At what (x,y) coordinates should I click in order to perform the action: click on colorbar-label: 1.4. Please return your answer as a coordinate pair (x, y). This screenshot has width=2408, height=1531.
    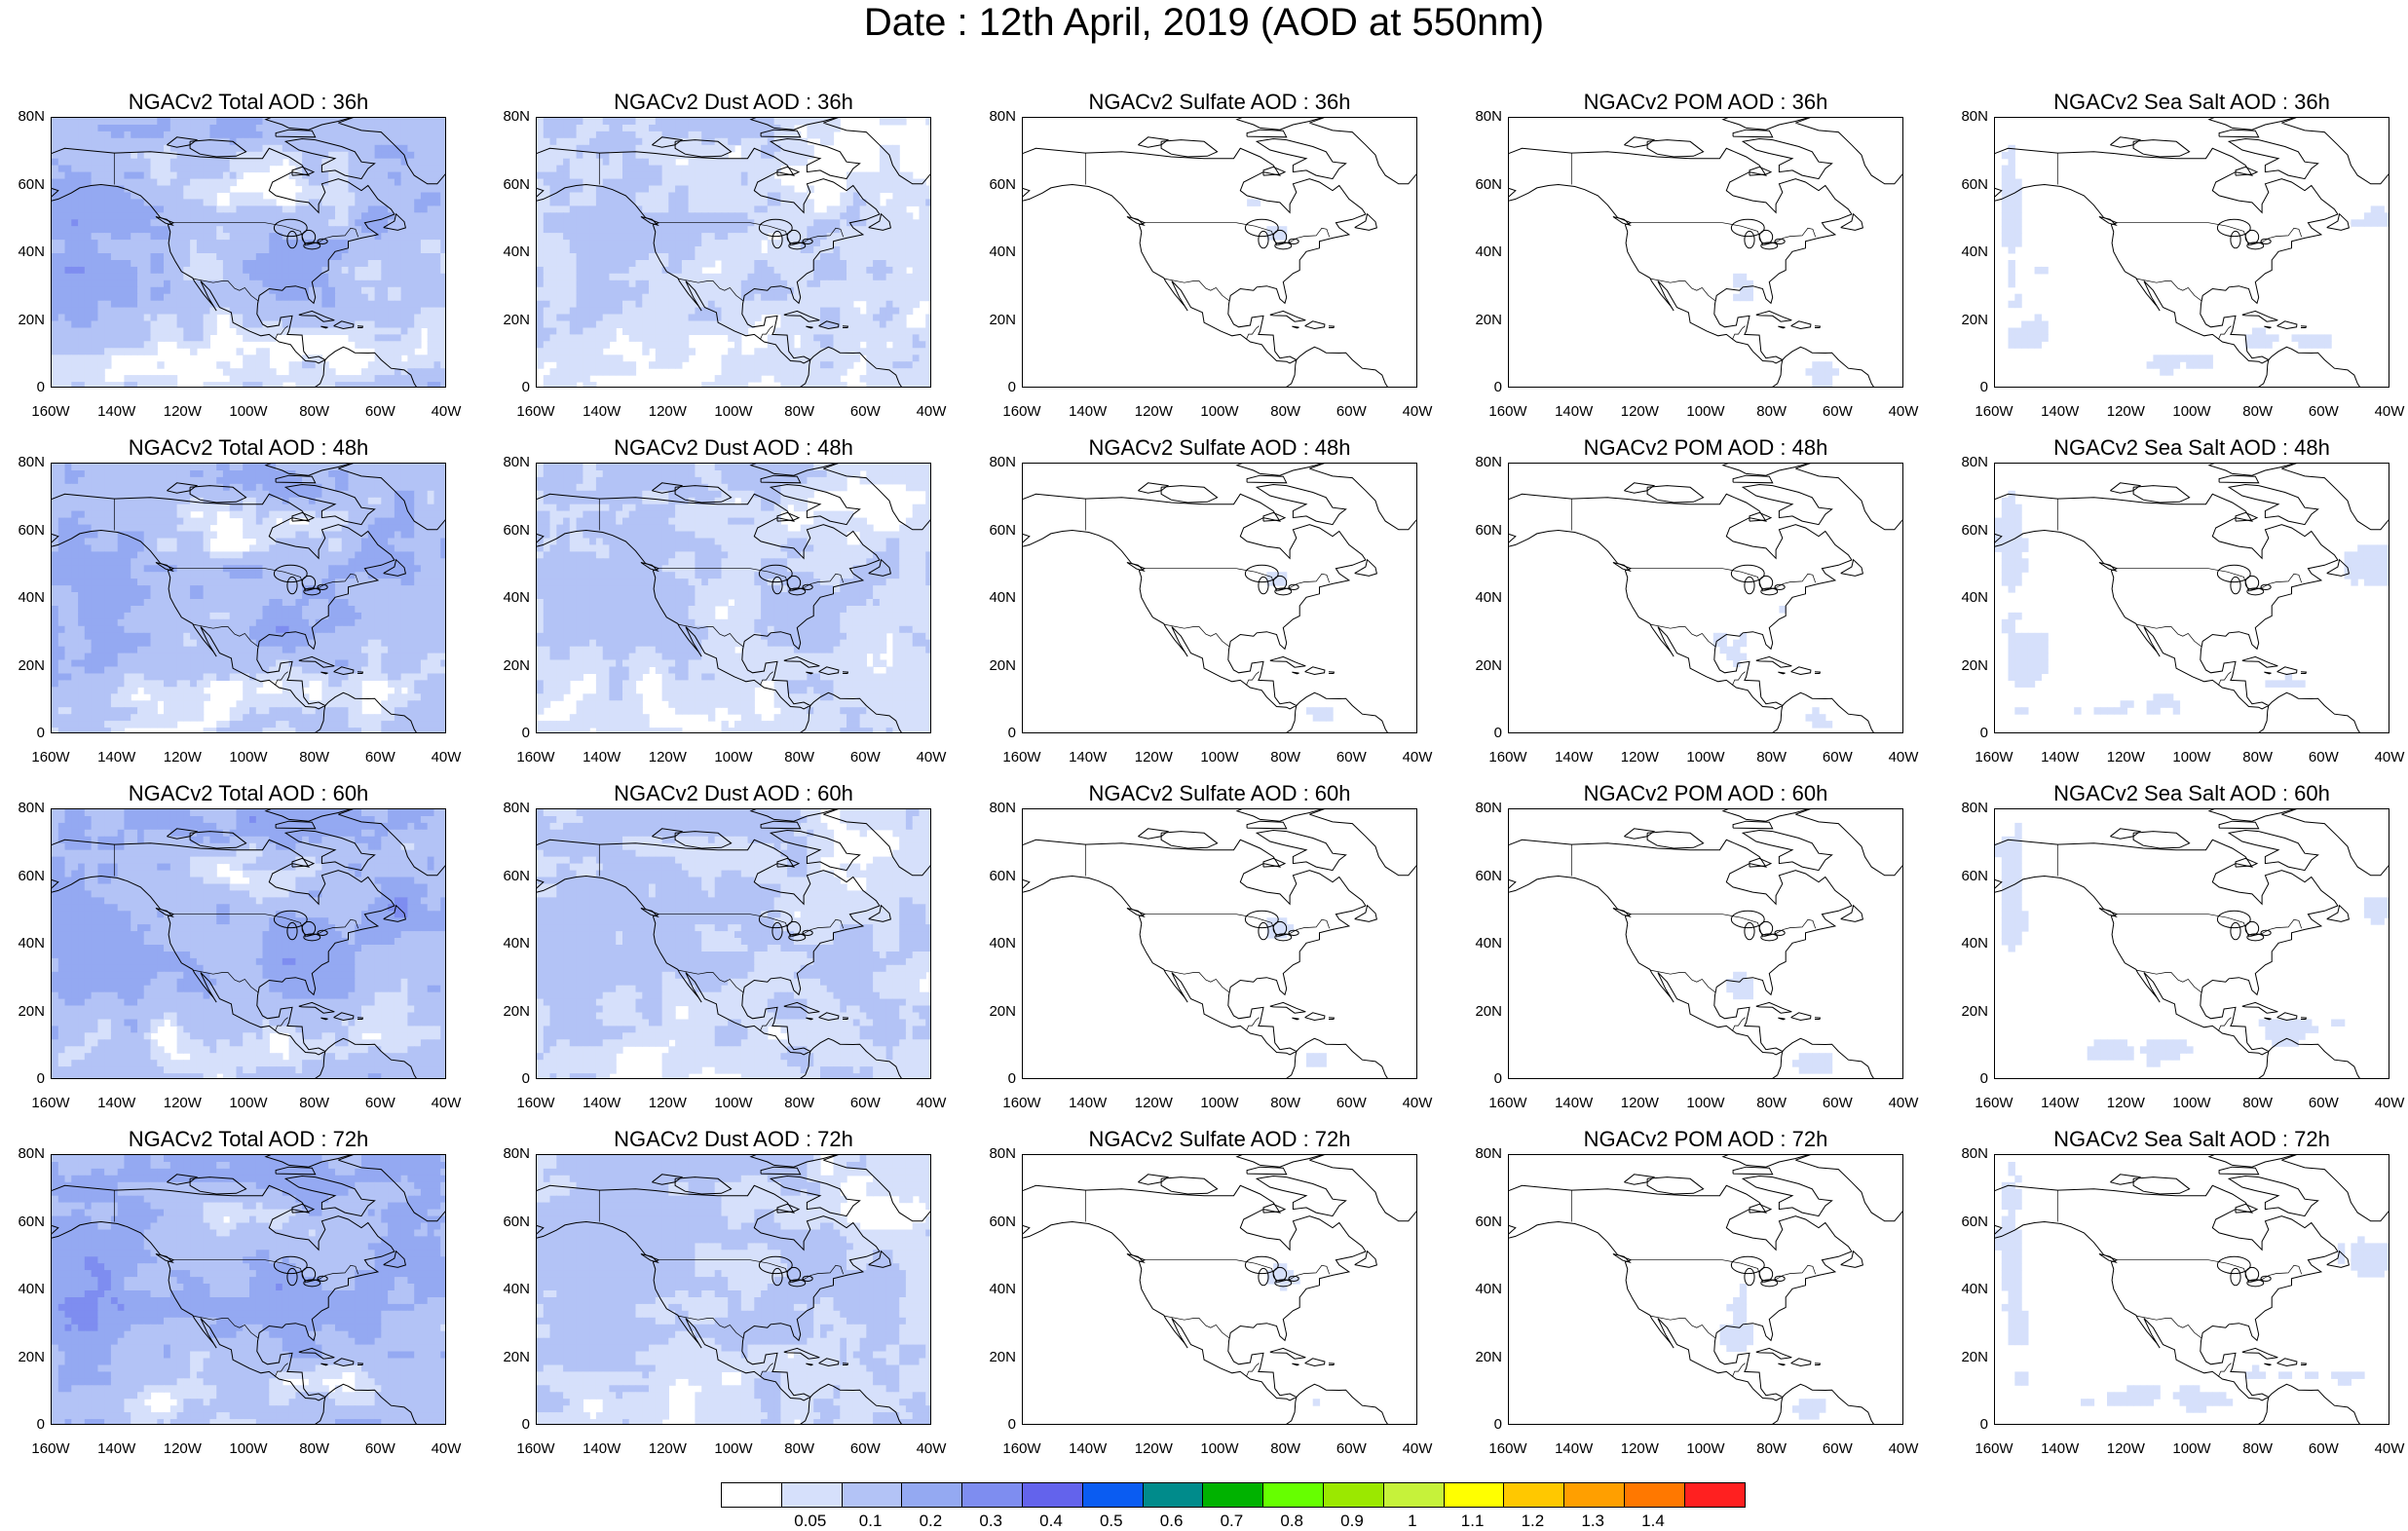
    Looking at the image, I should click on (1653, 1521).